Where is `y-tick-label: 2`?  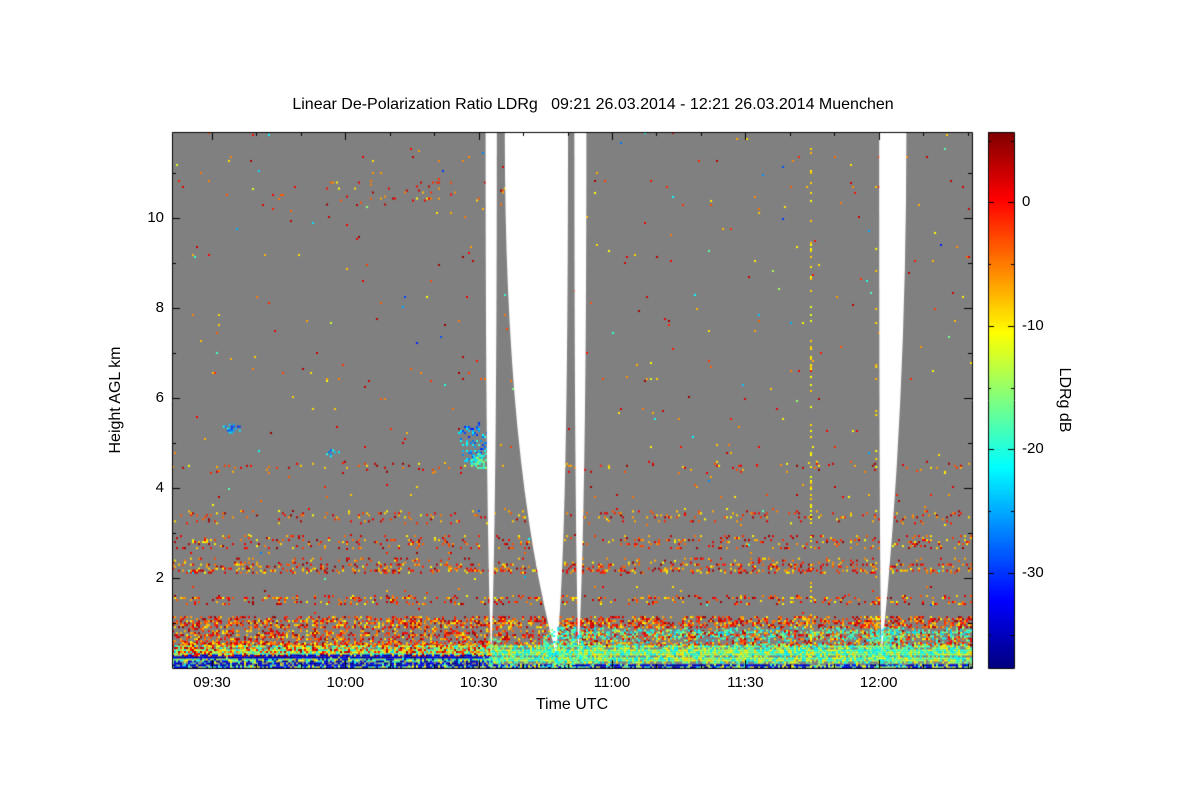
y-tick-label: 2 is located at coordinates (159, 577).